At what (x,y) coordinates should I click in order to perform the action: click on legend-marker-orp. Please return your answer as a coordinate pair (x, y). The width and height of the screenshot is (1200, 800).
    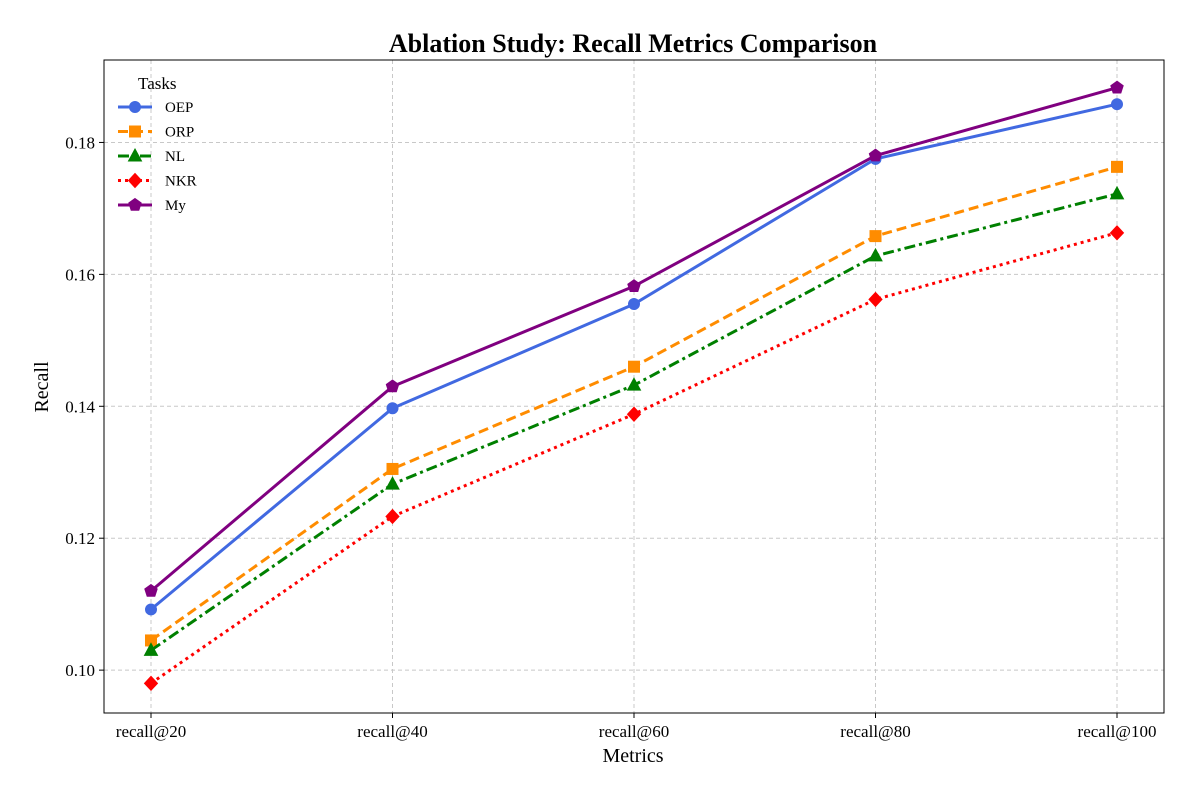
    Looking at the image, I should click on (135, 131).